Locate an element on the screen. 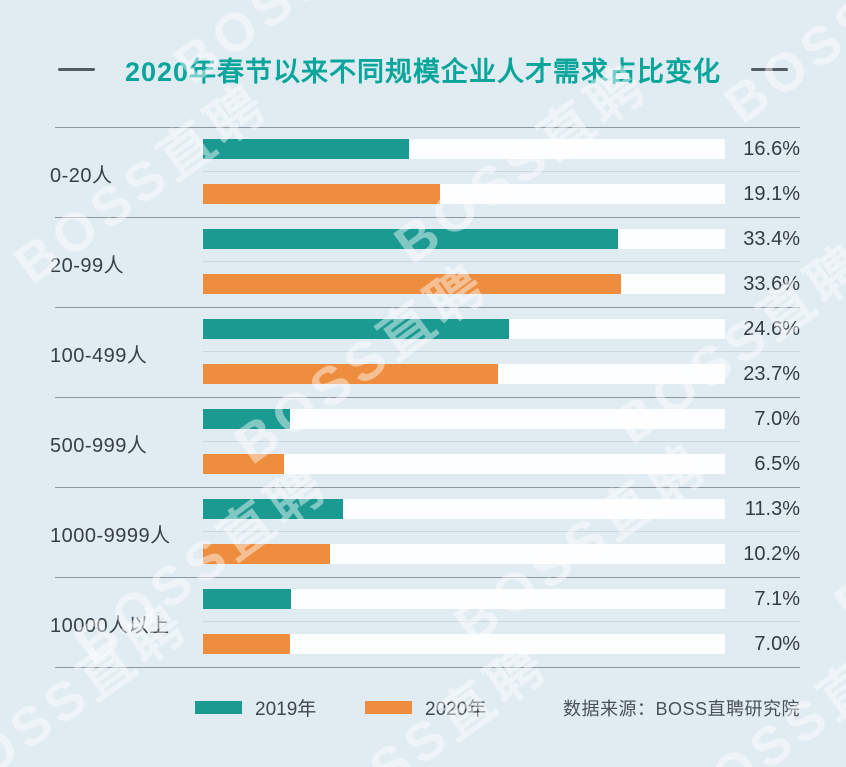 Image resolution: width=846 pixels, height=767 pixels. legend-item-2019: 2019年 is located at coordinates (255, 707).